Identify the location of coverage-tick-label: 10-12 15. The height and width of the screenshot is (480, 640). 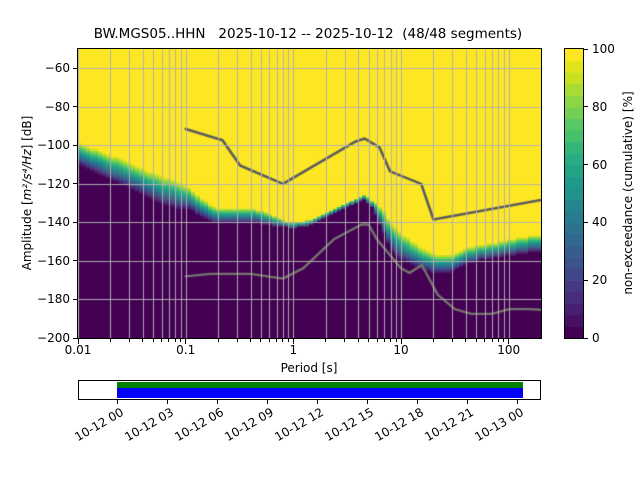
(349, 425).